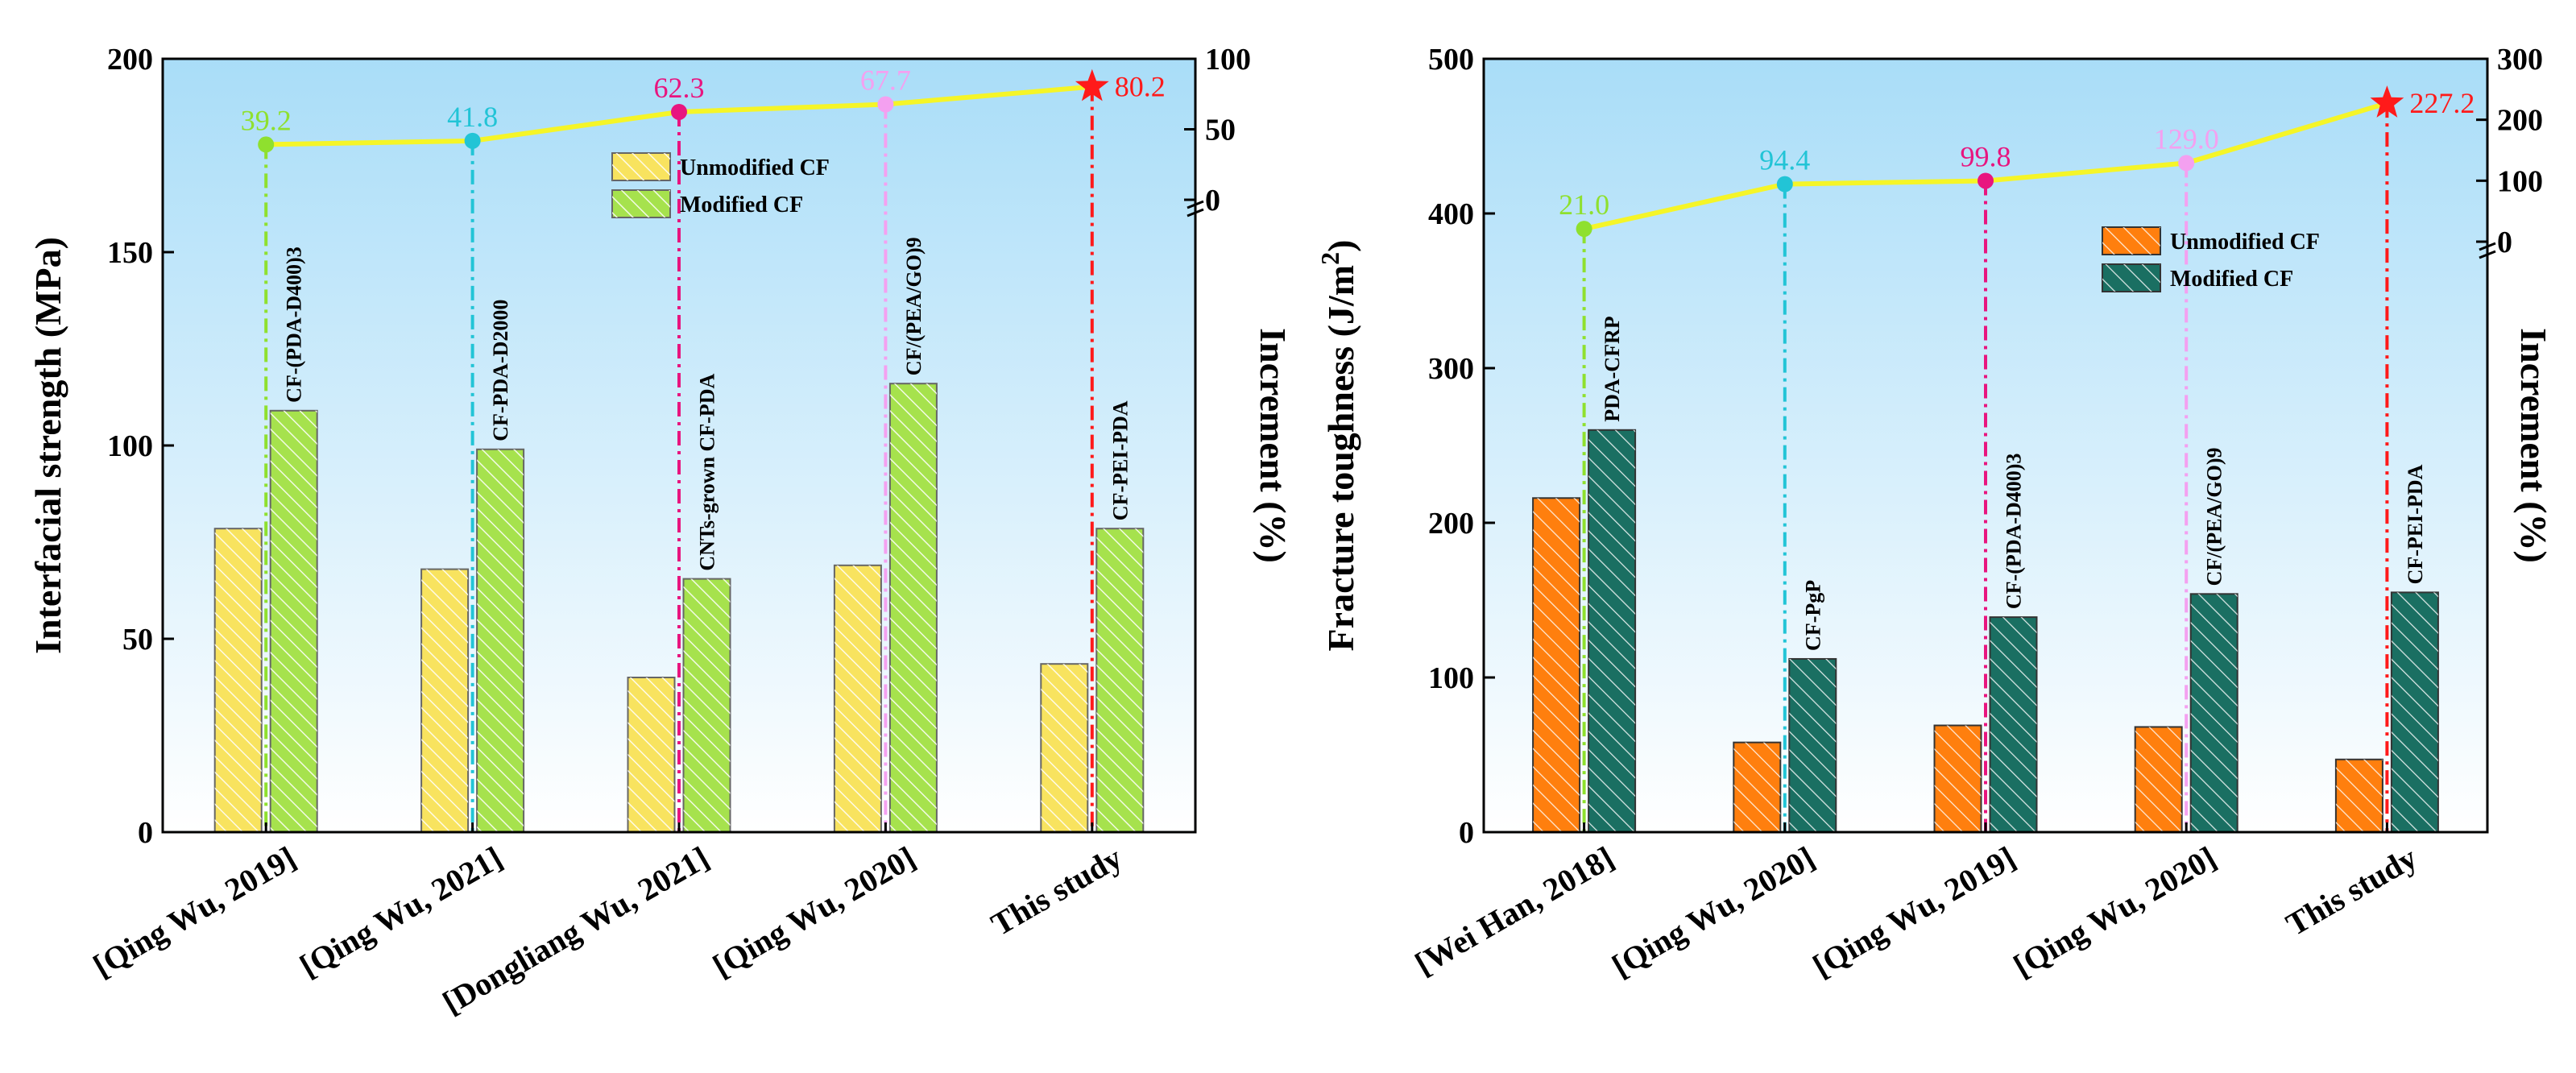 This screenshot has width=2576, height=1073. What do you see at coordinates (2214, 516) in the screenshot?
I see `bar-annotation-4: CF/(PEA/GO)9` at bounding box center [2214, 516].